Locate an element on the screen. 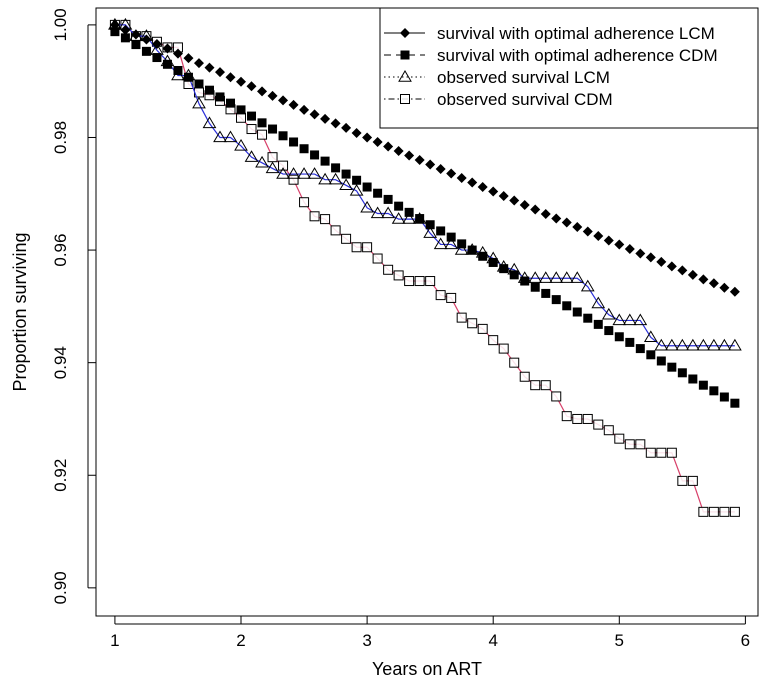  y-tick-label: 0.94 is located at coordinates (60, 362).